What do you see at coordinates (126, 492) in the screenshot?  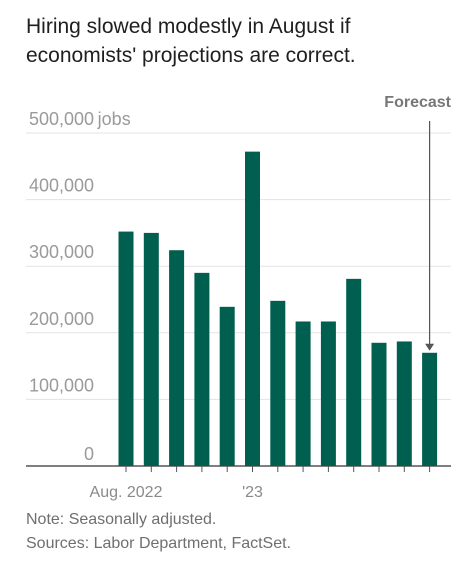 I see `x-tick-label: Aug. 2022` at bounding box center [126, 492].